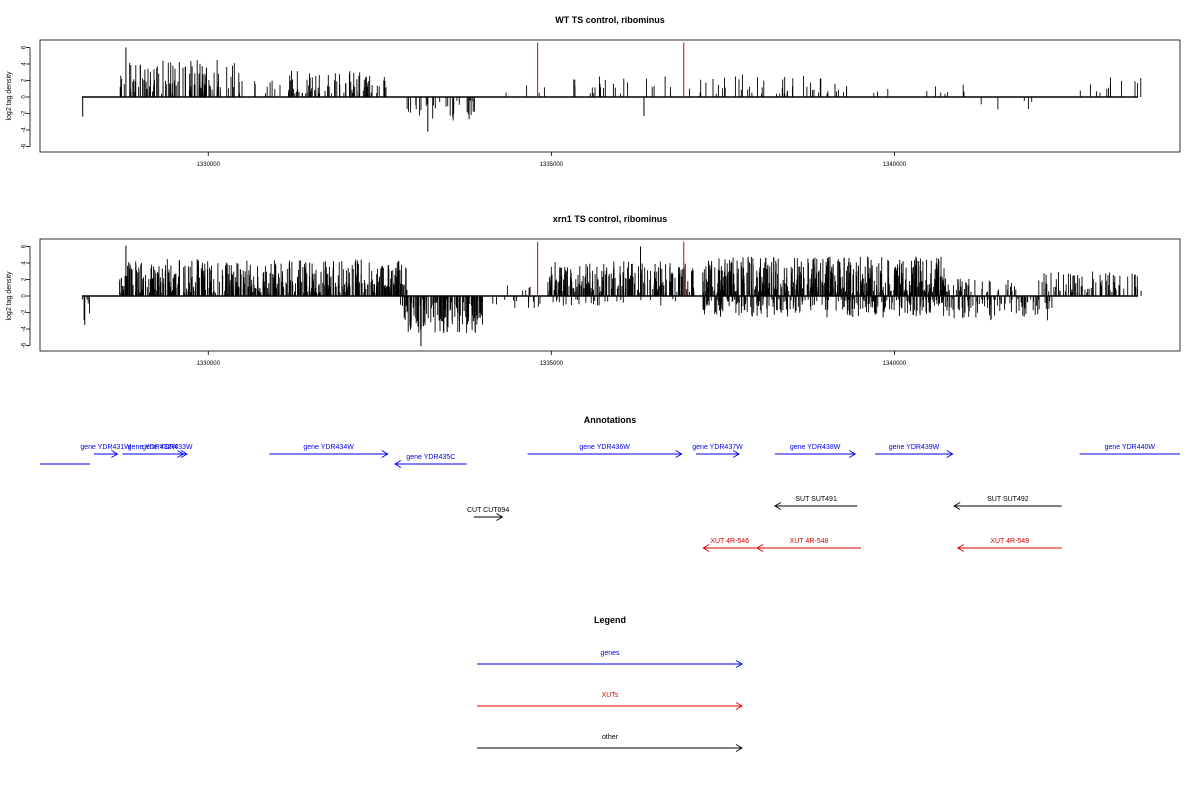 The height and width of the screenshot is (800, 1200). Describe the element at coordinates (815, 447) in the screenshot. I see `annotation-label: gene YDR438W` at that location.